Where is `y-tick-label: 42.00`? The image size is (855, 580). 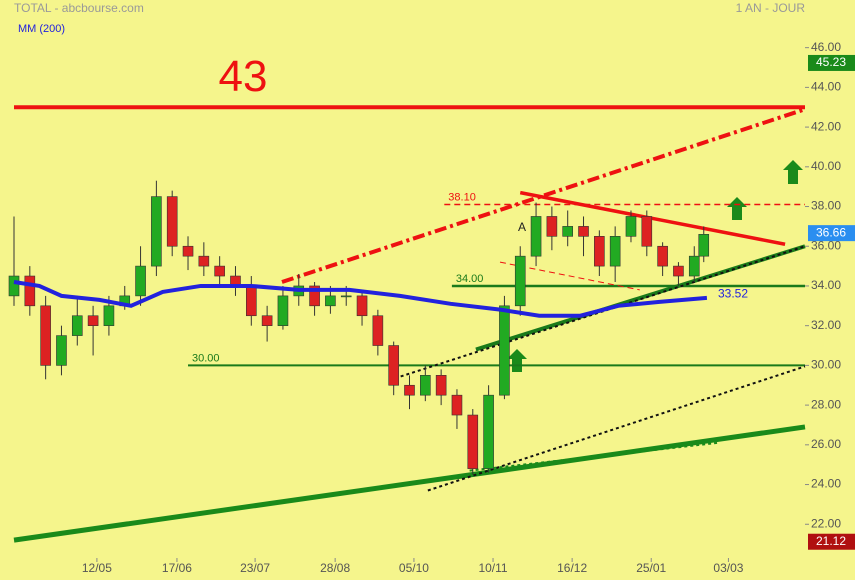
y-tick-label: 42.00 is located at coordinates (826, 126).